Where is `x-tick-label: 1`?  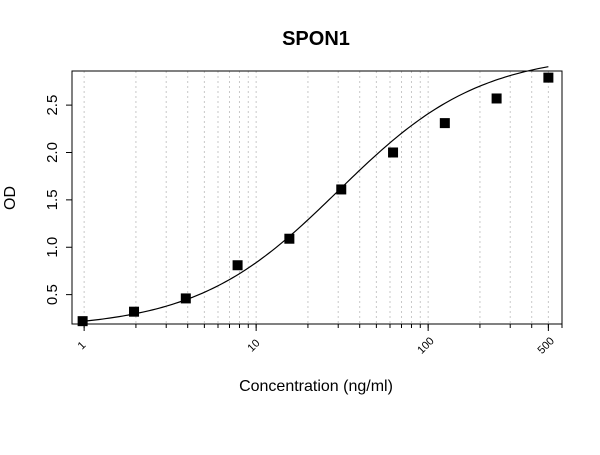 x-tick-label: 1 is located at coordinates (82, 345).